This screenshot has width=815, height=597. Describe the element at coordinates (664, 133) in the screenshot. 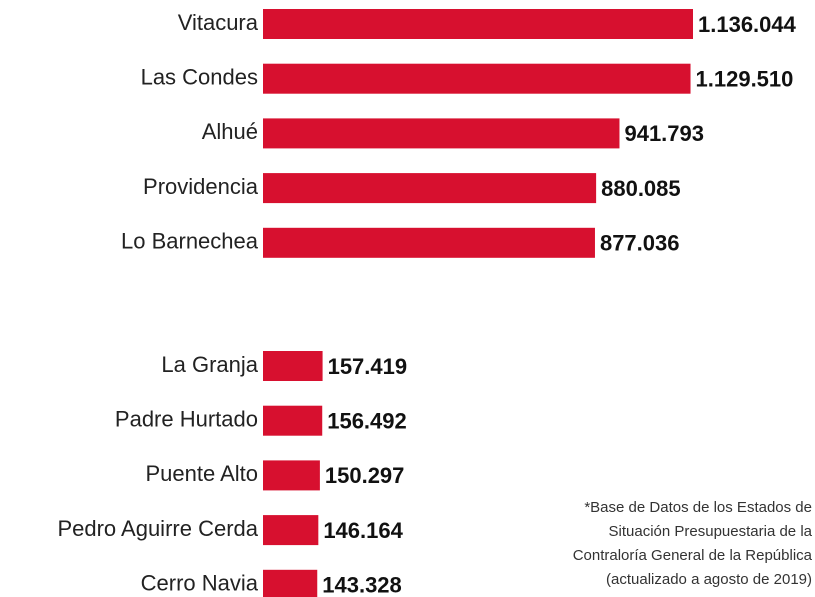

I see `value-label: 941.793` at that location.